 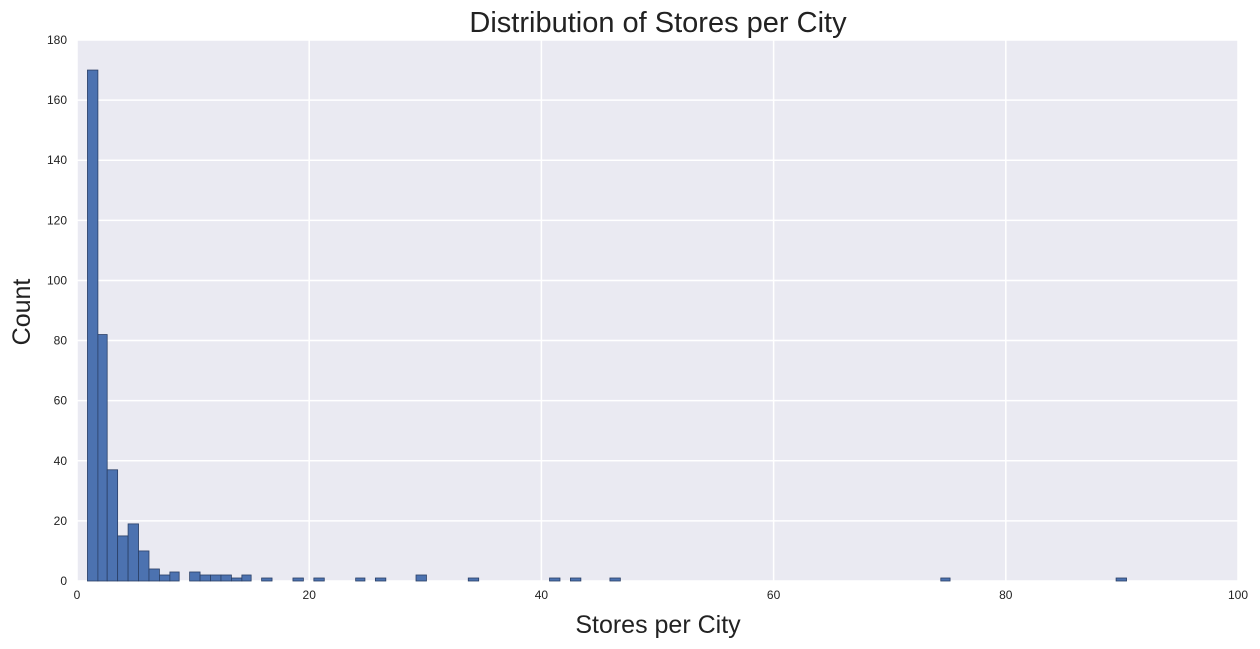 I want to click on chart-title: Distribution of Stores per City, so click(x=658, y=23).